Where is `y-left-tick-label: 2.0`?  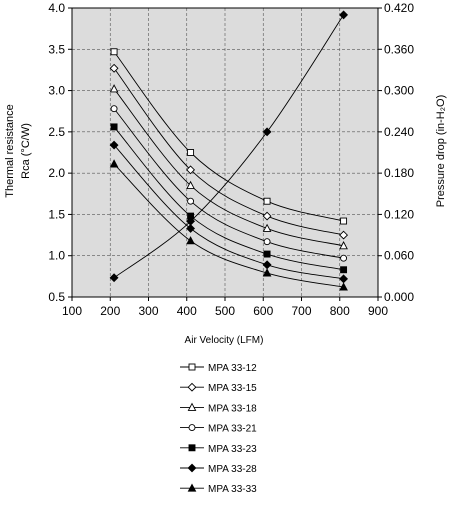
y-left-tick-label: 2.0 is located at coordinates (56, 173).